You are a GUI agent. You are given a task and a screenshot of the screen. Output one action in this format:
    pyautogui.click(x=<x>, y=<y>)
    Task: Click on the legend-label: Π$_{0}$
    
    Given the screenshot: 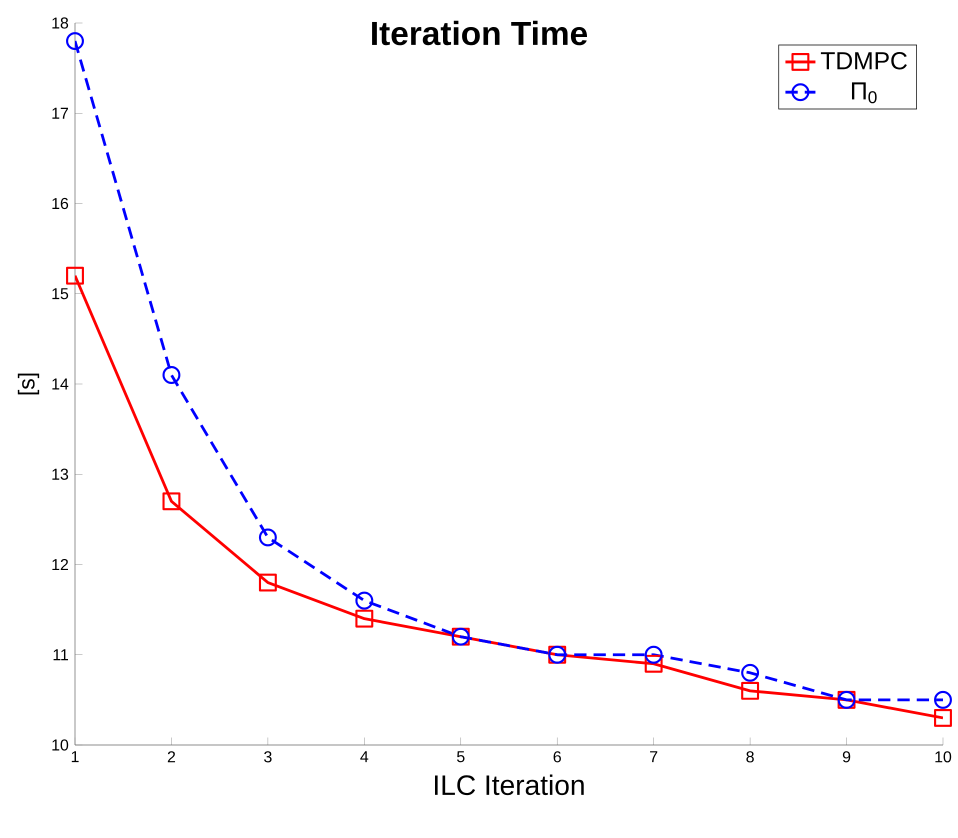 What is the action you would take?
    pyautogui.click(x=864, y=93)
    